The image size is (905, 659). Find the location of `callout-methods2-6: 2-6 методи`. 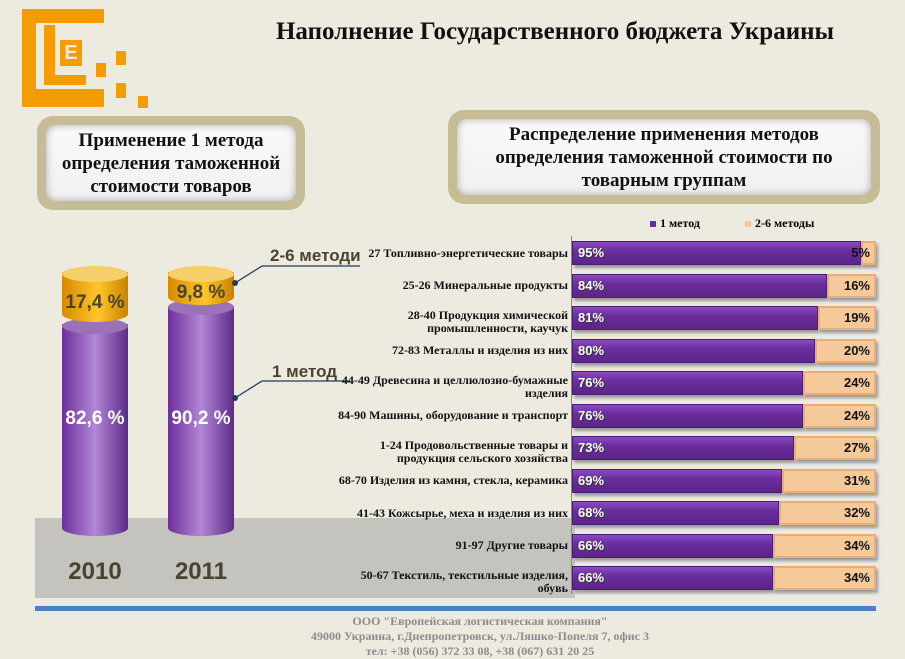

callout-methods2-6: 2-6 методи is located at coordinates (315, 255).